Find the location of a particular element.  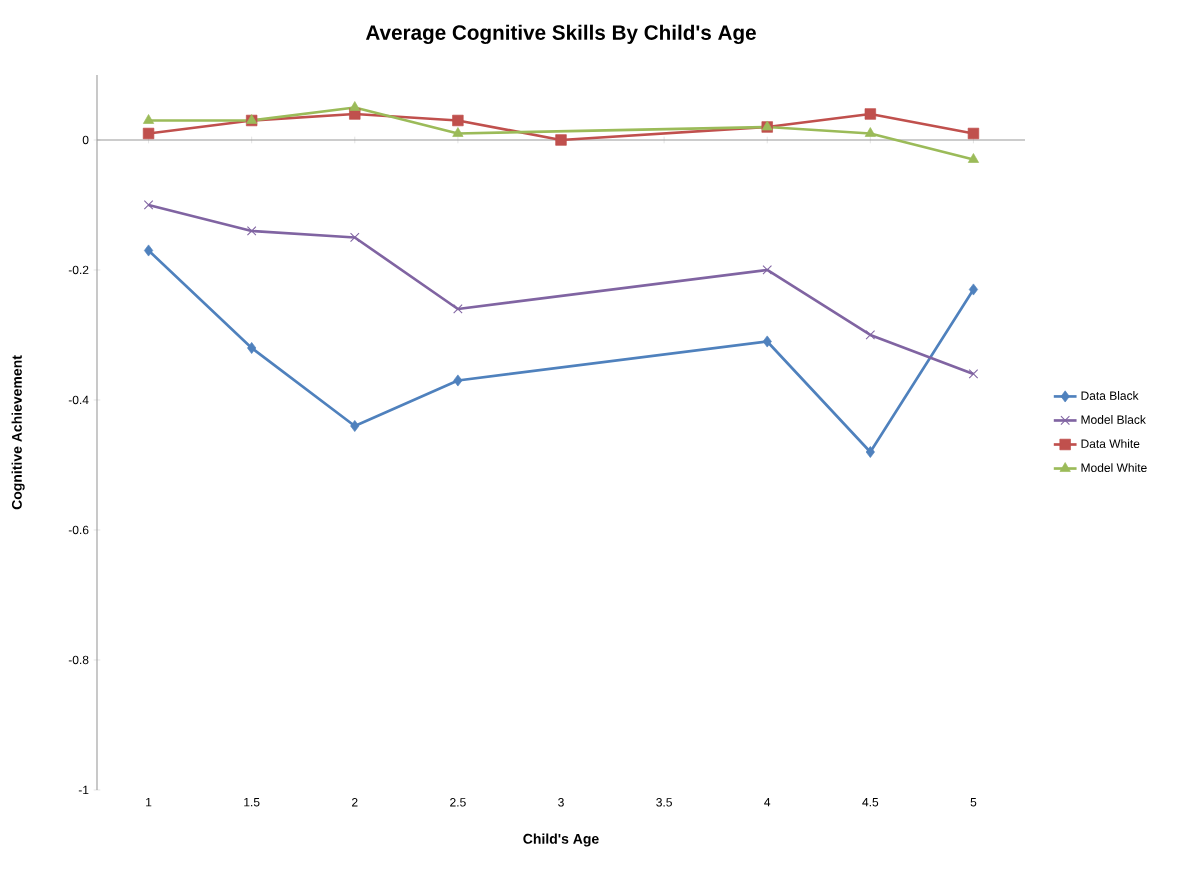

x-tick-label: 1.5 is located at coordinates (252, 802).